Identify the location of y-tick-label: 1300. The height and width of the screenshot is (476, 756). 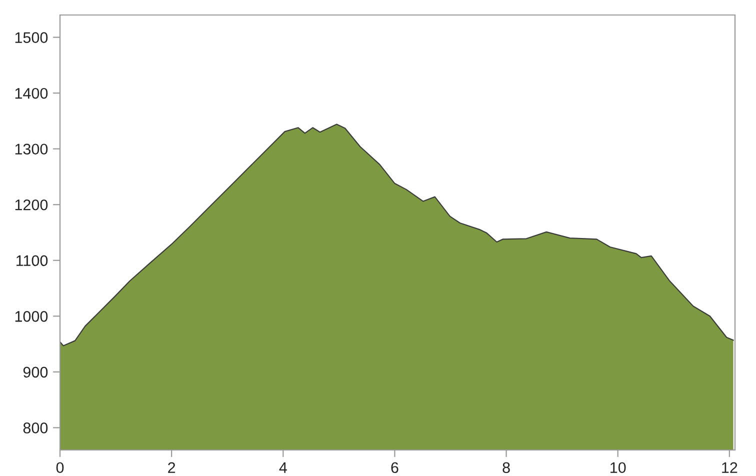
(31, 149).